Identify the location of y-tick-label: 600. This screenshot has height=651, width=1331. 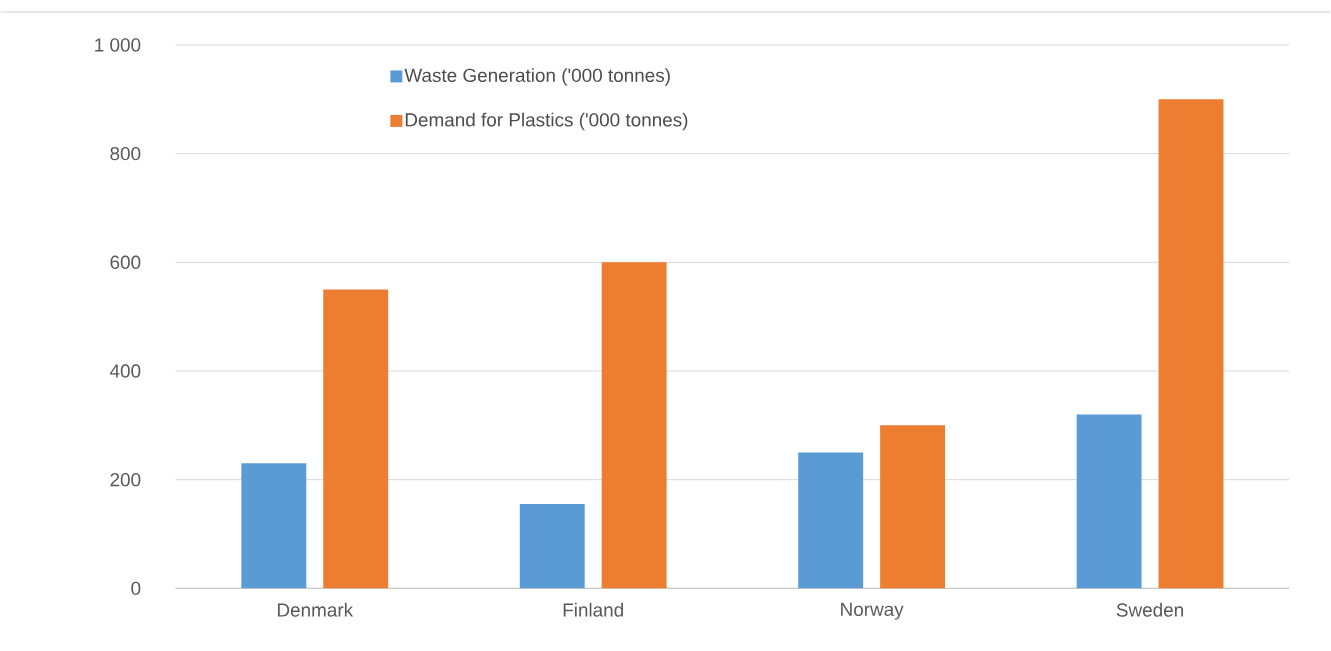
(125, 262).